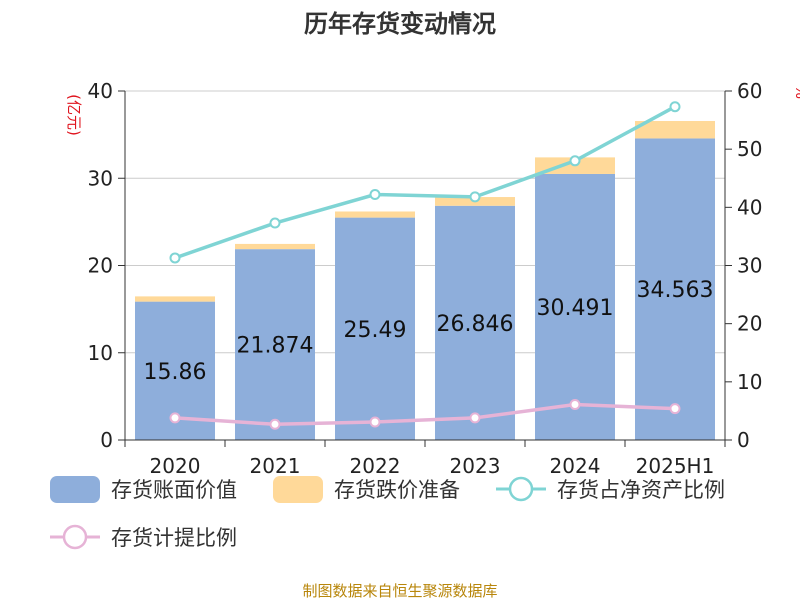  Describe the element at coordinates (375, 466) in the screenshot. I see `x-tick-label: 2022` at that location.